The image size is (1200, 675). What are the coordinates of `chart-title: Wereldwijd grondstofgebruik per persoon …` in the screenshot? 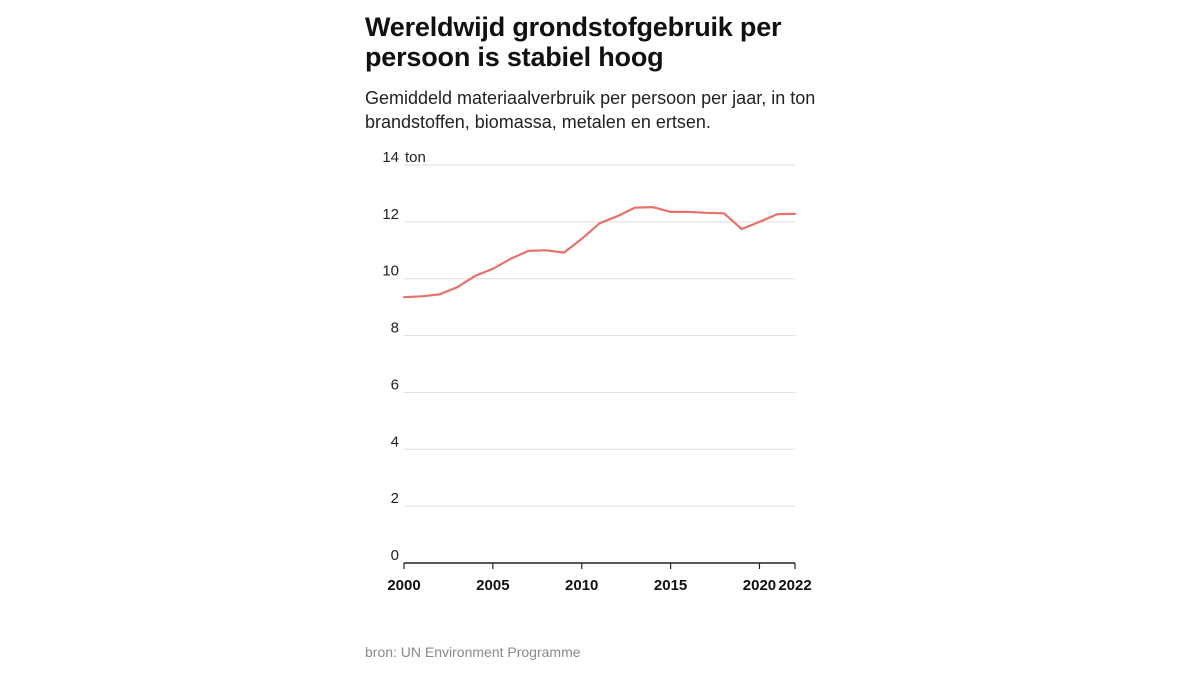 It's located at (573, 42).